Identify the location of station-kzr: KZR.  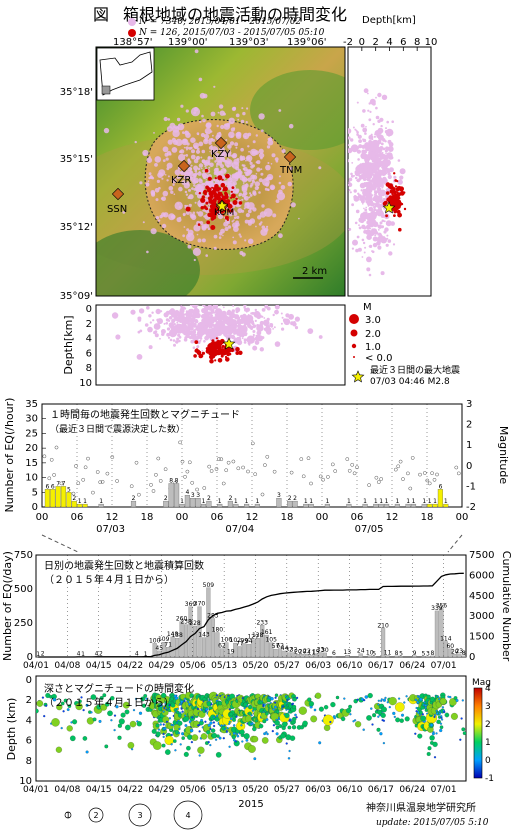
(181, 172).